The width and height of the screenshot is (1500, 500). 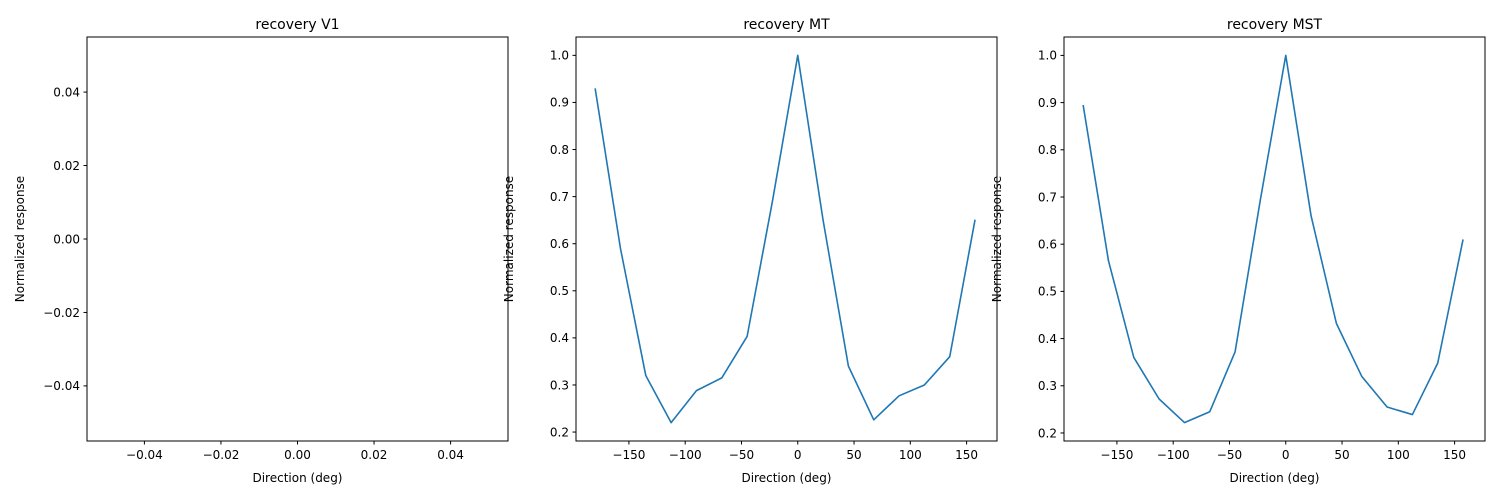 What do you see at coordinates (374, 455) in the screenshot?
I see `x-tick-label: 0.02` at bounding box center [374, 455].